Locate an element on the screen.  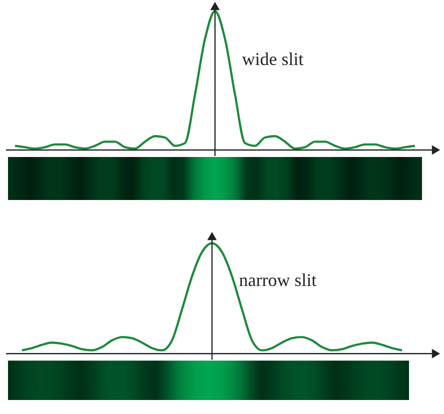
annotation: wide slit is located at coordinates (273, 59).